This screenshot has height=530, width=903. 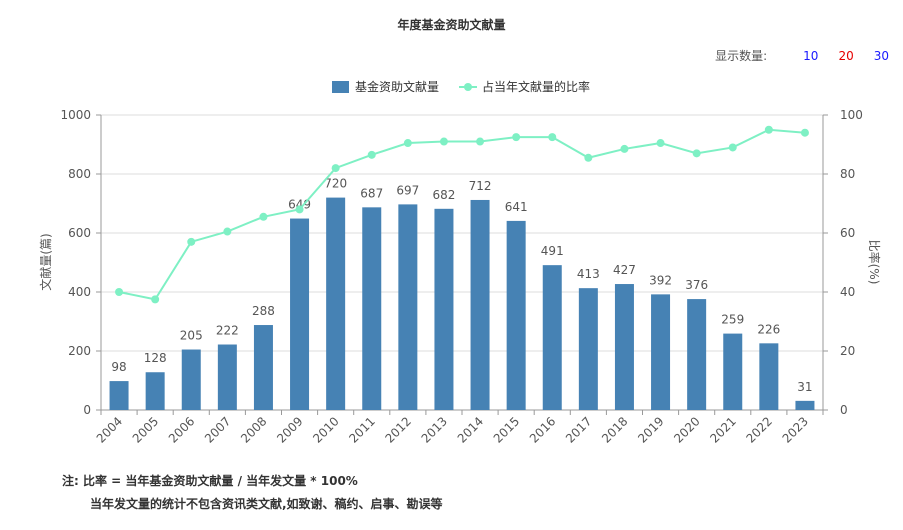 I want to click on x-tick-label: 2011, so click(x=361, y=429).